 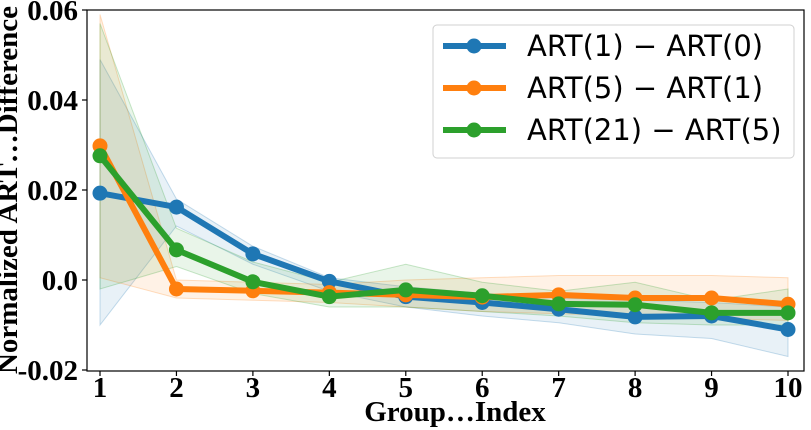 I want to click on y-axis-title: Normalized ART…Difference, so click(x=12, y=190).